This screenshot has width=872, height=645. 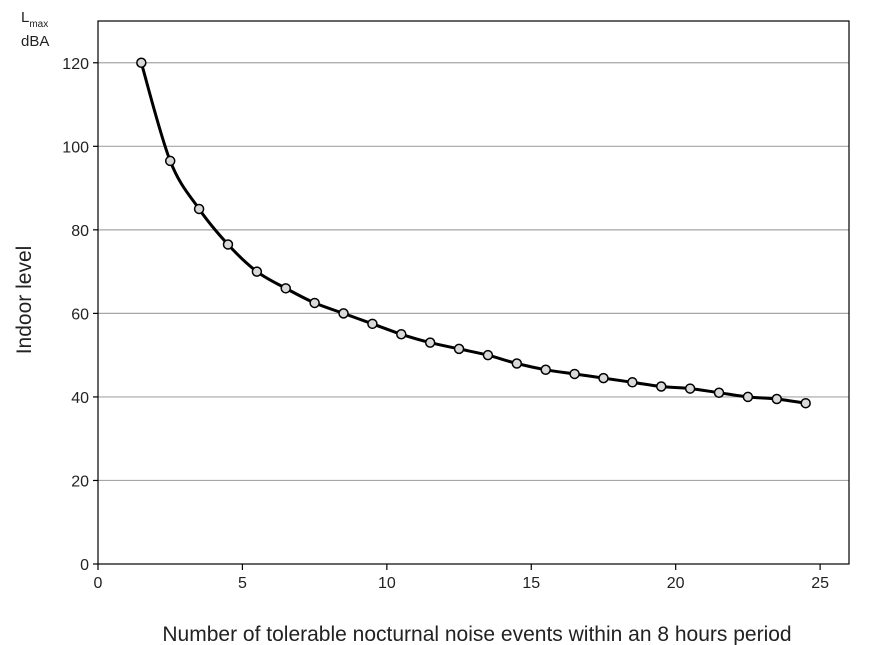 I want to click on y-axis-ticks: 0 20 40 60 80 100 120, so click(x=80, y=315).